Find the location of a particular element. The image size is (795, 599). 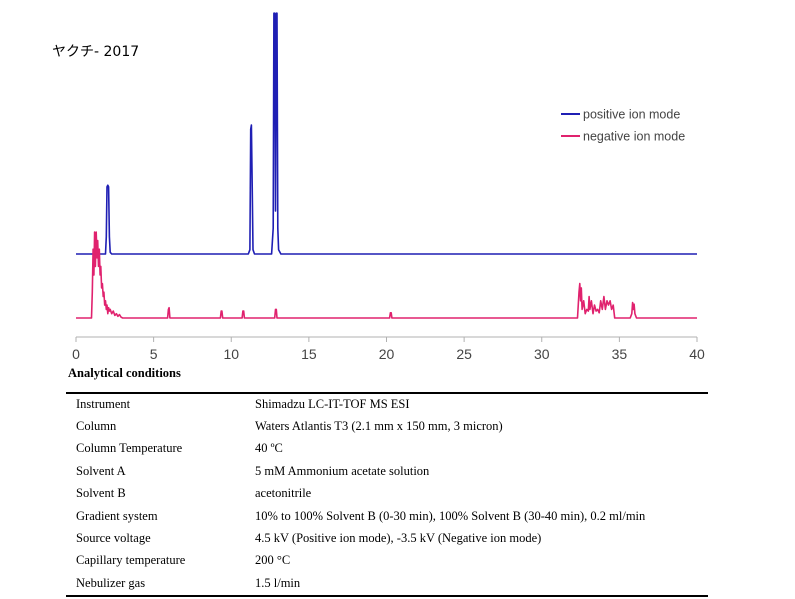

x-tick-label: 5 is located at coordinates (154, 354).